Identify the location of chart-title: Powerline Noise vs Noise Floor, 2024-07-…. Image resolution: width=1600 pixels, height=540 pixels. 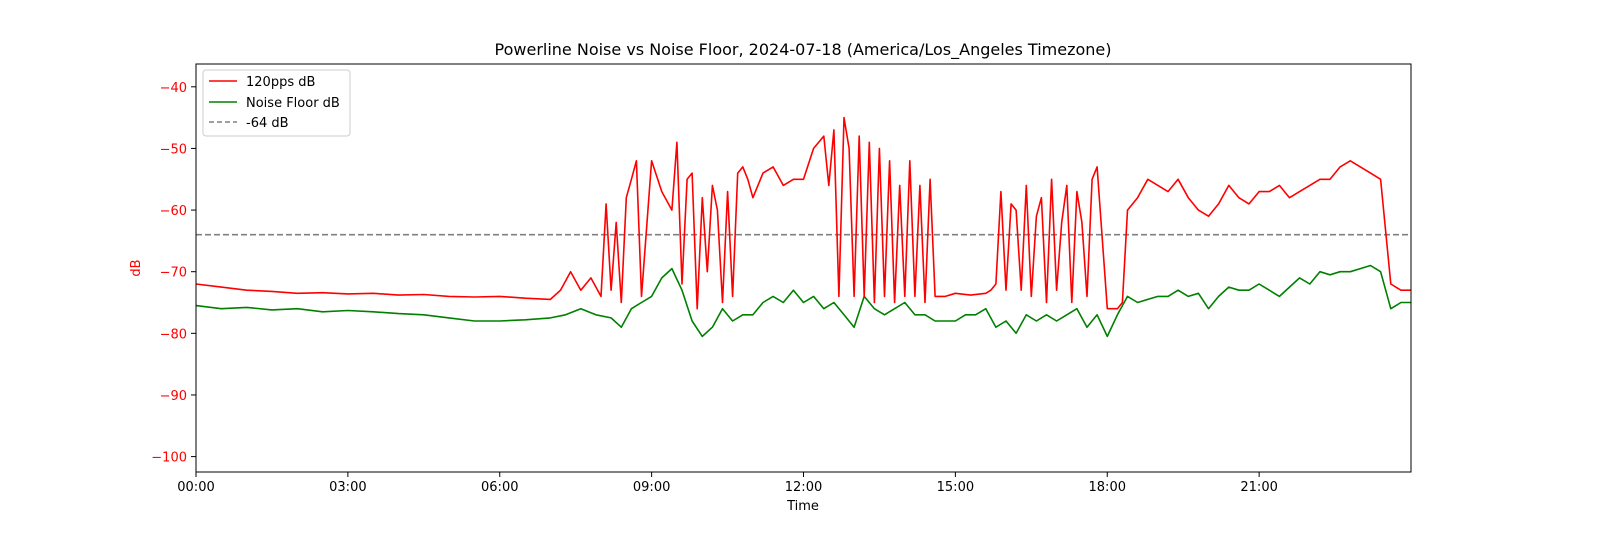
(803, 50).